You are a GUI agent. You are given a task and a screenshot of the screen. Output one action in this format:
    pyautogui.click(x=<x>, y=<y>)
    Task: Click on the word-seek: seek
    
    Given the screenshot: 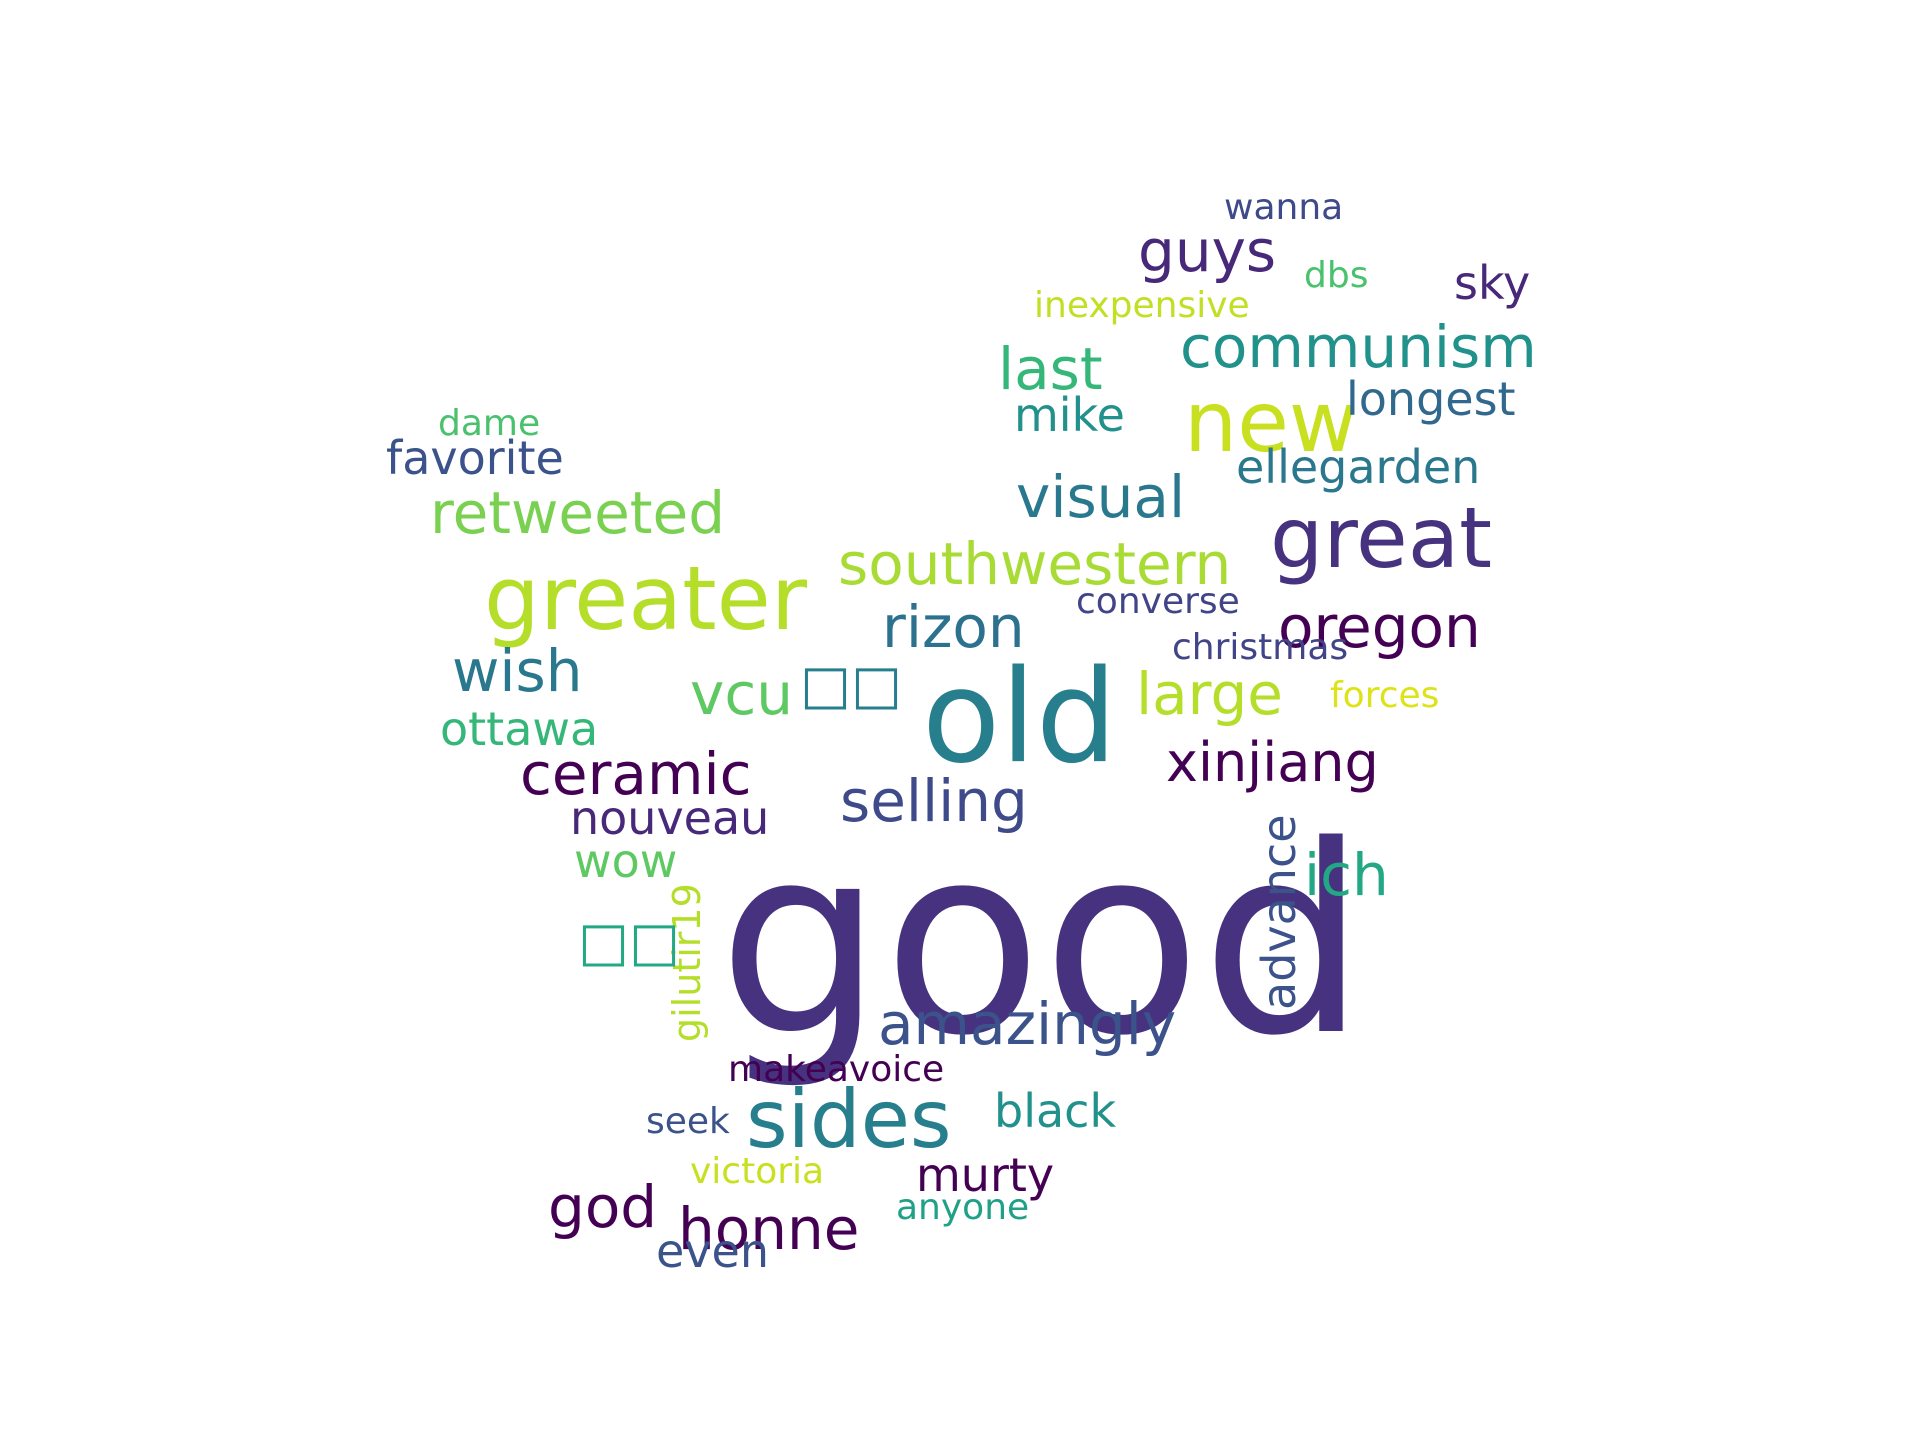 What is the action you would take?
    pyautogui.click(x=688, y=1121)
    